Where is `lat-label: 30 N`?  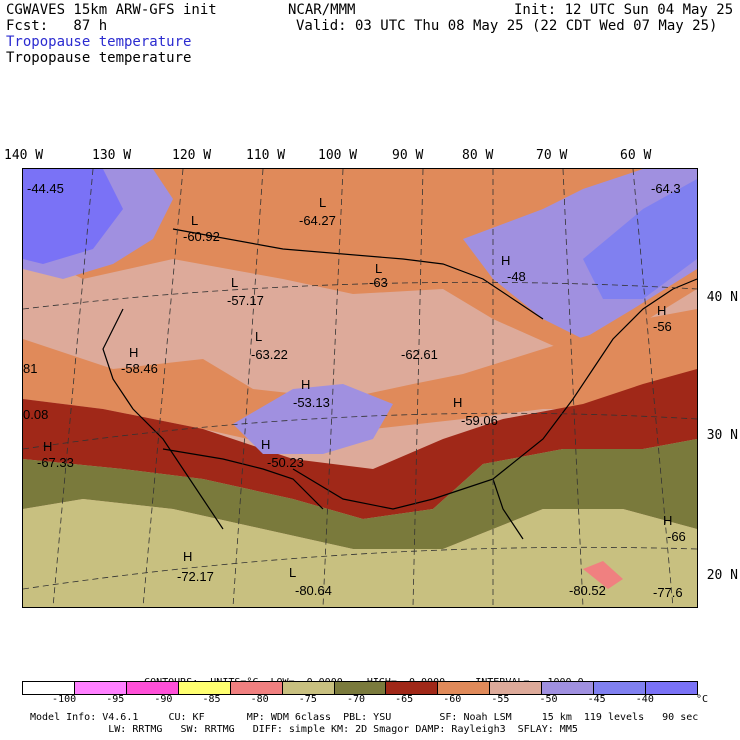 lat-label: 30 N is located at coordinates (722, 435).